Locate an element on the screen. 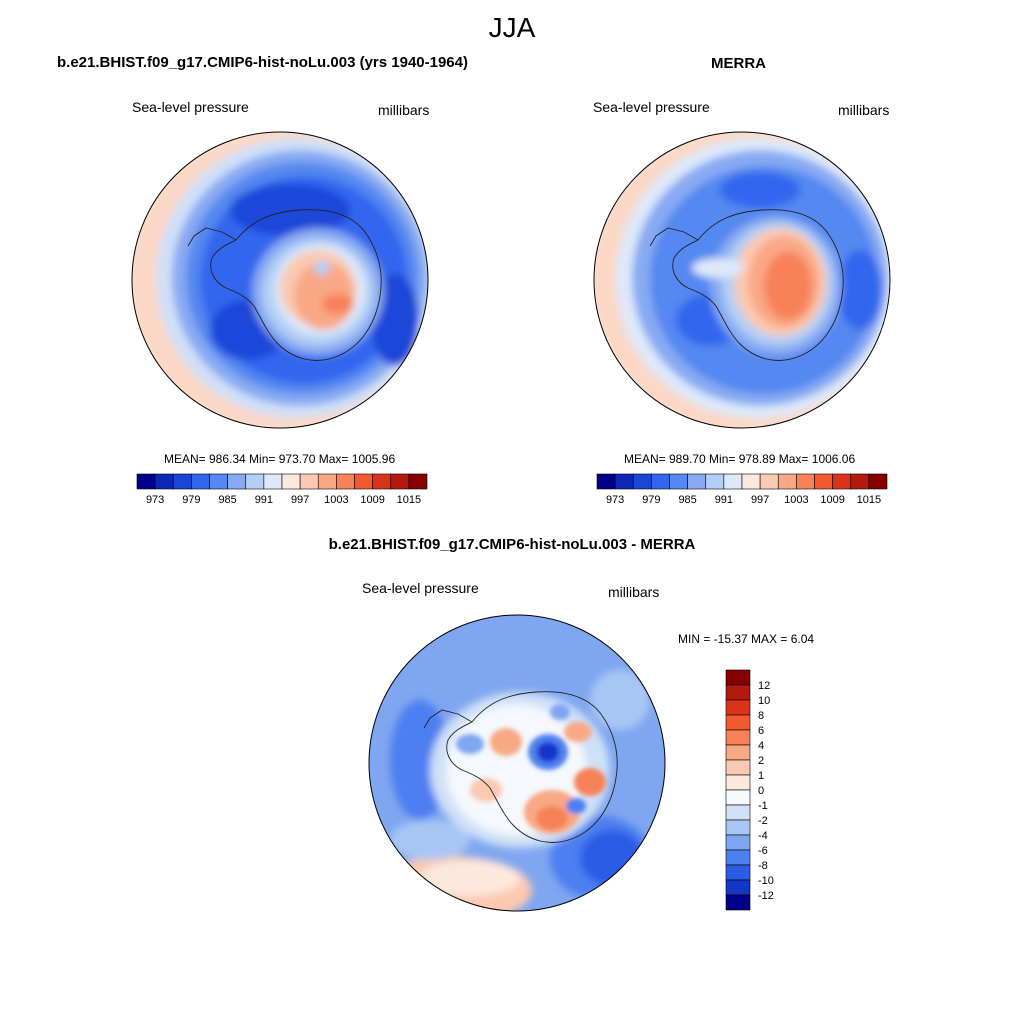 The height and width of the screenshot is (1024, 1024). panel-3-map-border is located at coordinates (517, 763).